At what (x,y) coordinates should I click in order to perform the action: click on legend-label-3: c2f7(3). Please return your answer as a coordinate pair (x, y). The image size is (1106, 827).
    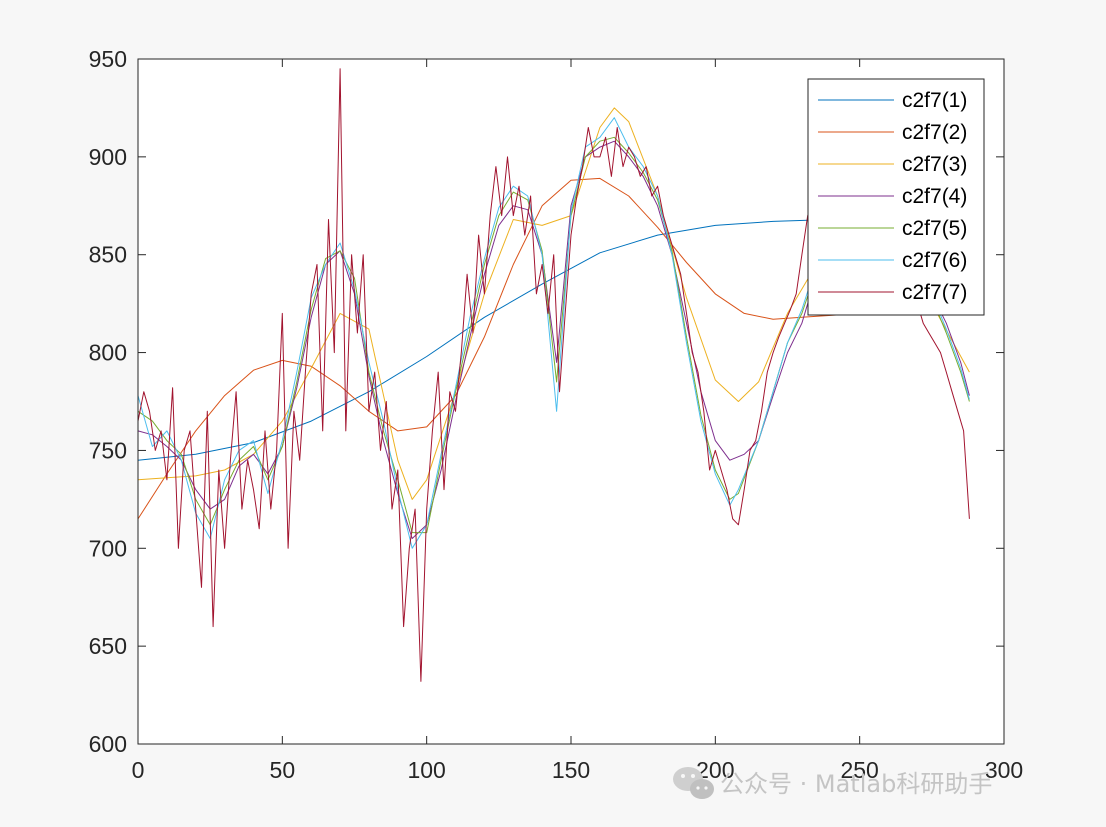
    Looking at the image, I should click on (934, 164).